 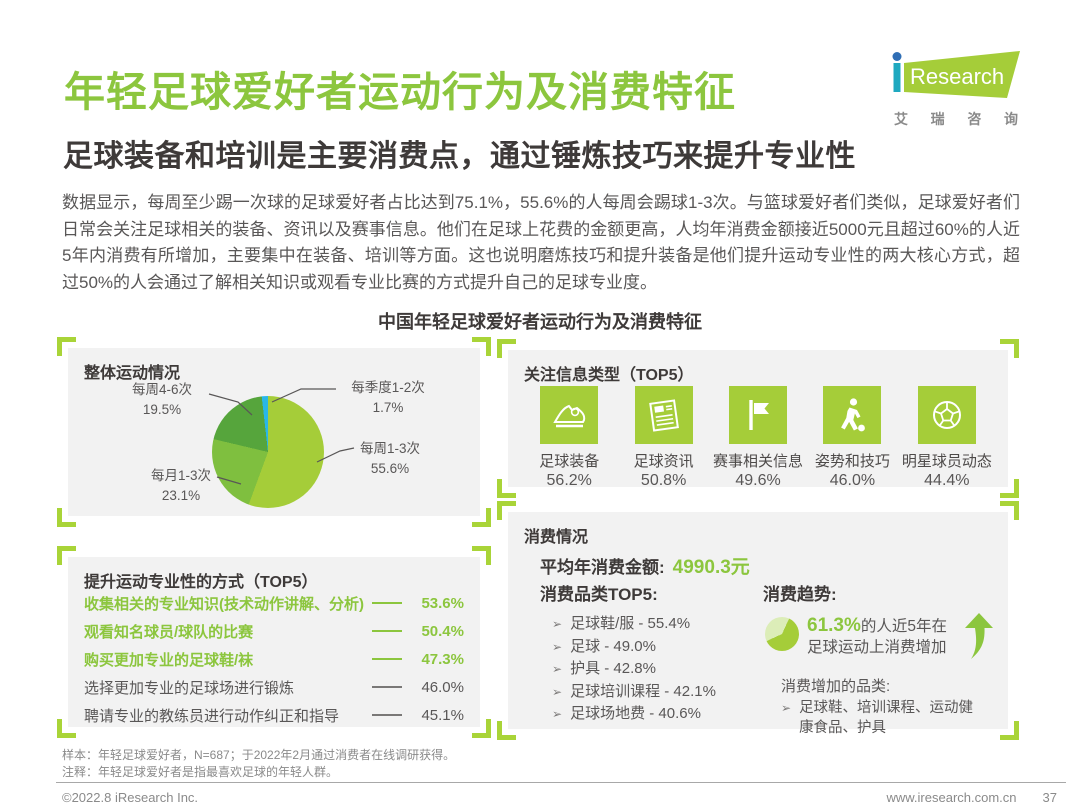 I want to click on way-value: 46.0%, so click(x=442, y=687).